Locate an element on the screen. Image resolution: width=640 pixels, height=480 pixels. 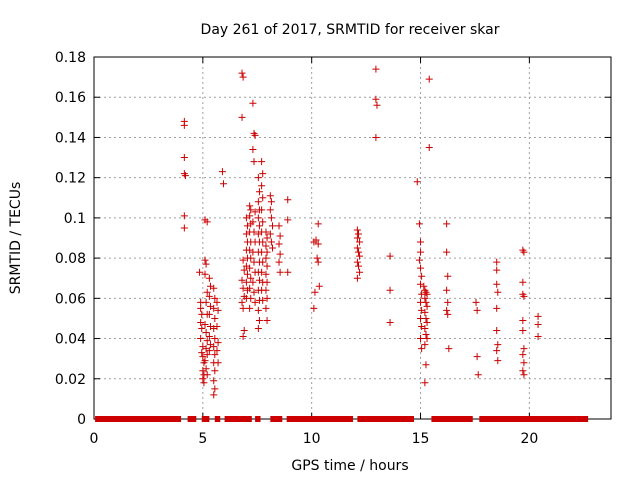
y-tick-label: 0.08 is located at coordinates (70, 259).